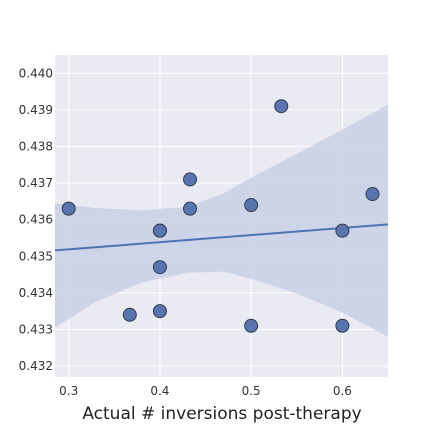 This screenshot has height=432, width=432. Describe the element at coordinates (342, 391) in the screenshot. I see `x-tick-label: 0.6` at that location.